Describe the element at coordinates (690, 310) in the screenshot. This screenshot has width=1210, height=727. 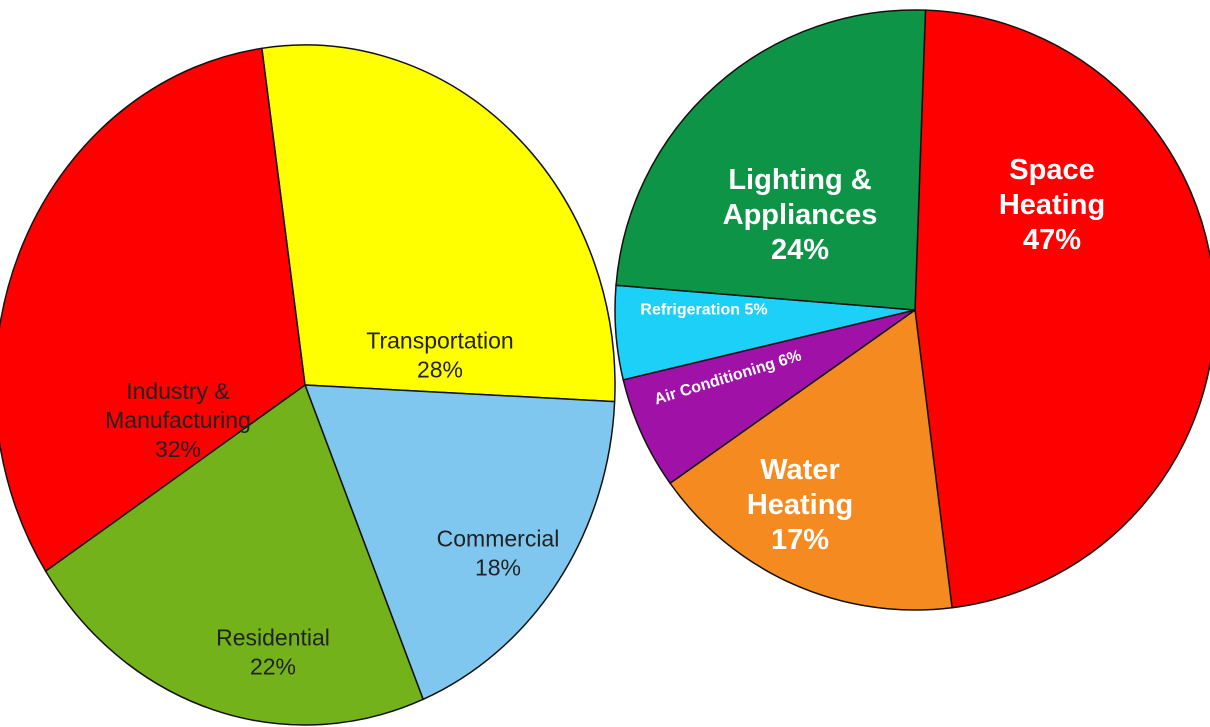
I see `category-label: Refrigeration` at that location.